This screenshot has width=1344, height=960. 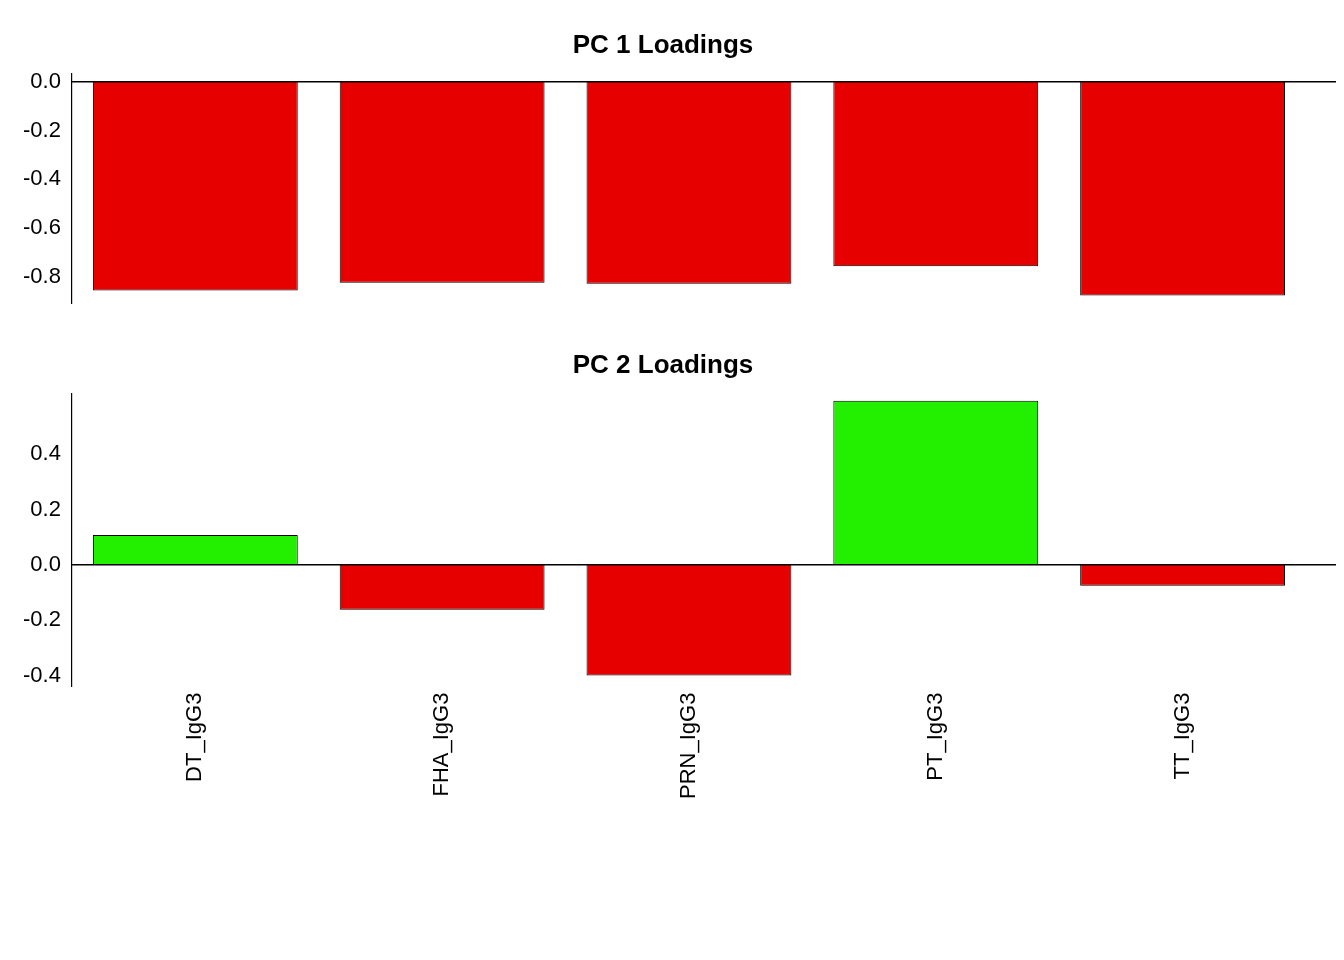 I want to click on chart-title: PC 1 Loadings, so click(x=663, y=43).